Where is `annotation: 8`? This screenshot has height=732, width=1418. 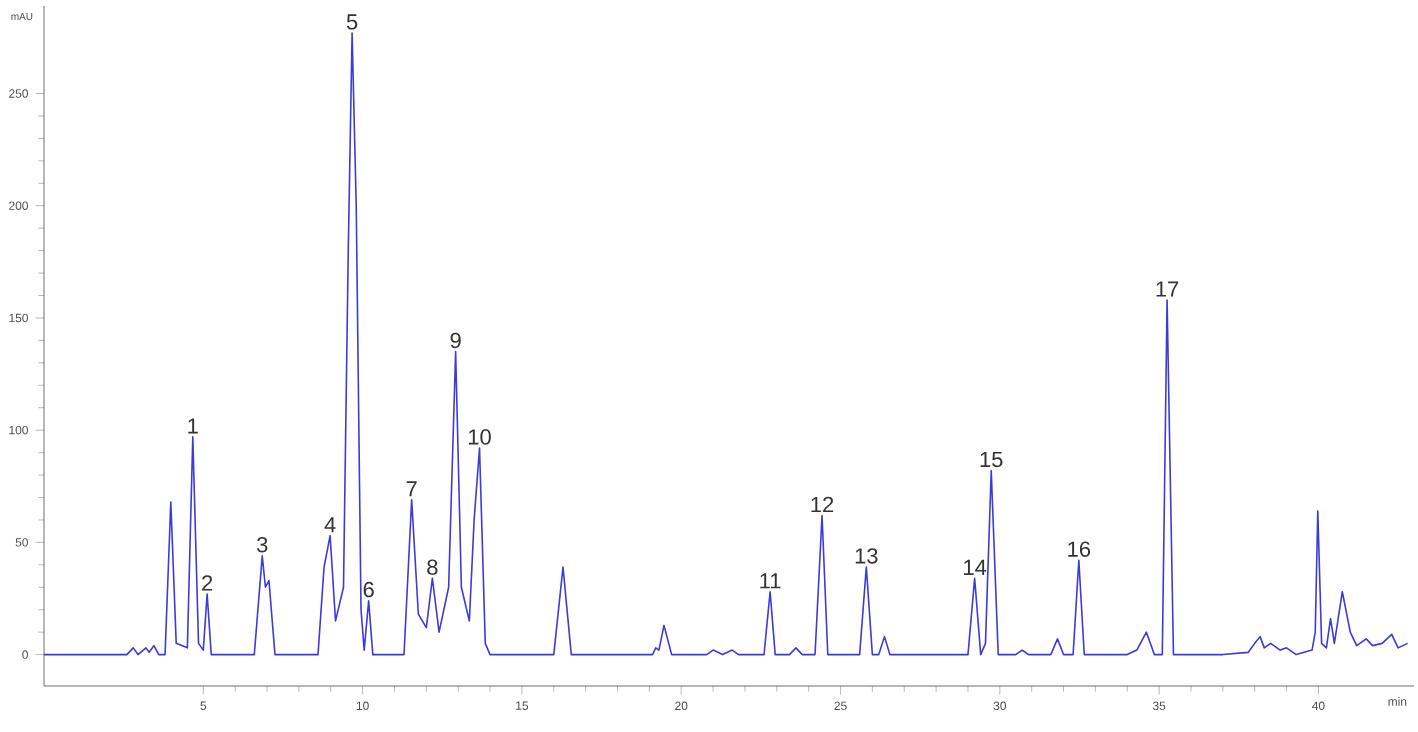 annotation: 8 is located at coordinates (432, 567).